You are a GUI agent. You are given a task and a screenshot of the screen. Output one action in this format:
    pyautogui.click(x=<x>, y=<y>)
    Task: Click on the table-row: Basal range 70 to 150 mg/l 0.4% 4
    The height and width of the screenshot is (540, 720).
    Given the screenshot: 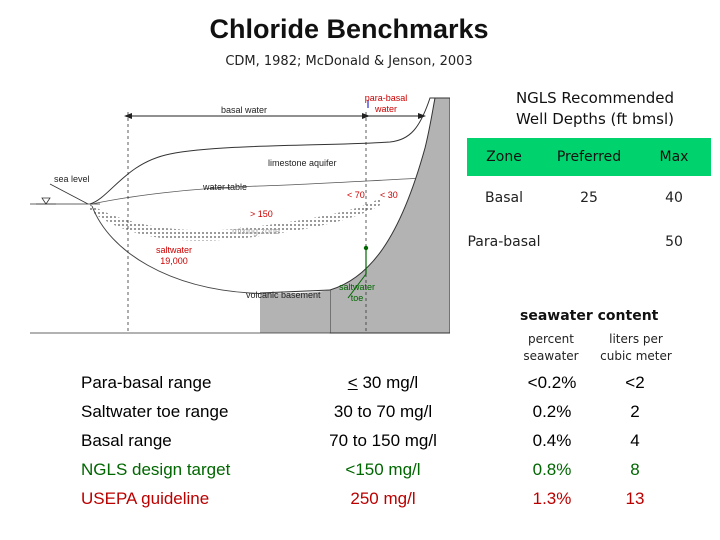 What is the action you would take?
    pyautogui.click(x=360, y=445)
    